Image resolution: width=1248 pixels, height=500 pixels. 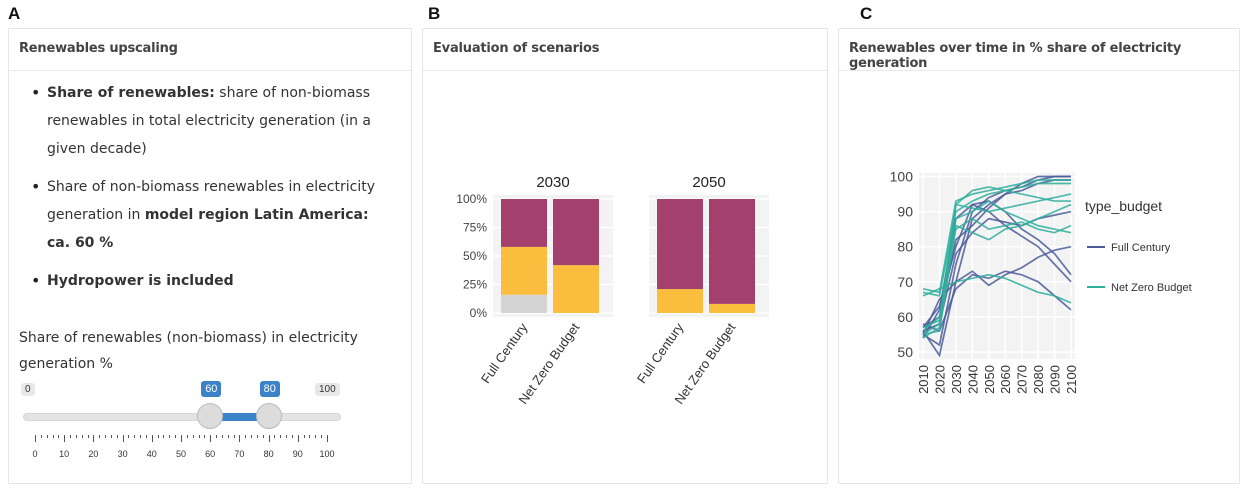 I want to click on x-tick-label: 2090, so click(x=1055, y=379).